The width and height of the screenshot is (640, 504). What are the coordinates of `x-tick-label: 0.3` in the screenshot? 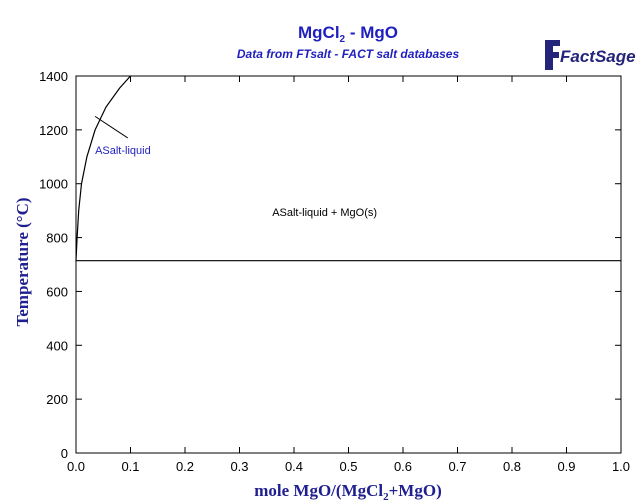 It's located at (239, 466).